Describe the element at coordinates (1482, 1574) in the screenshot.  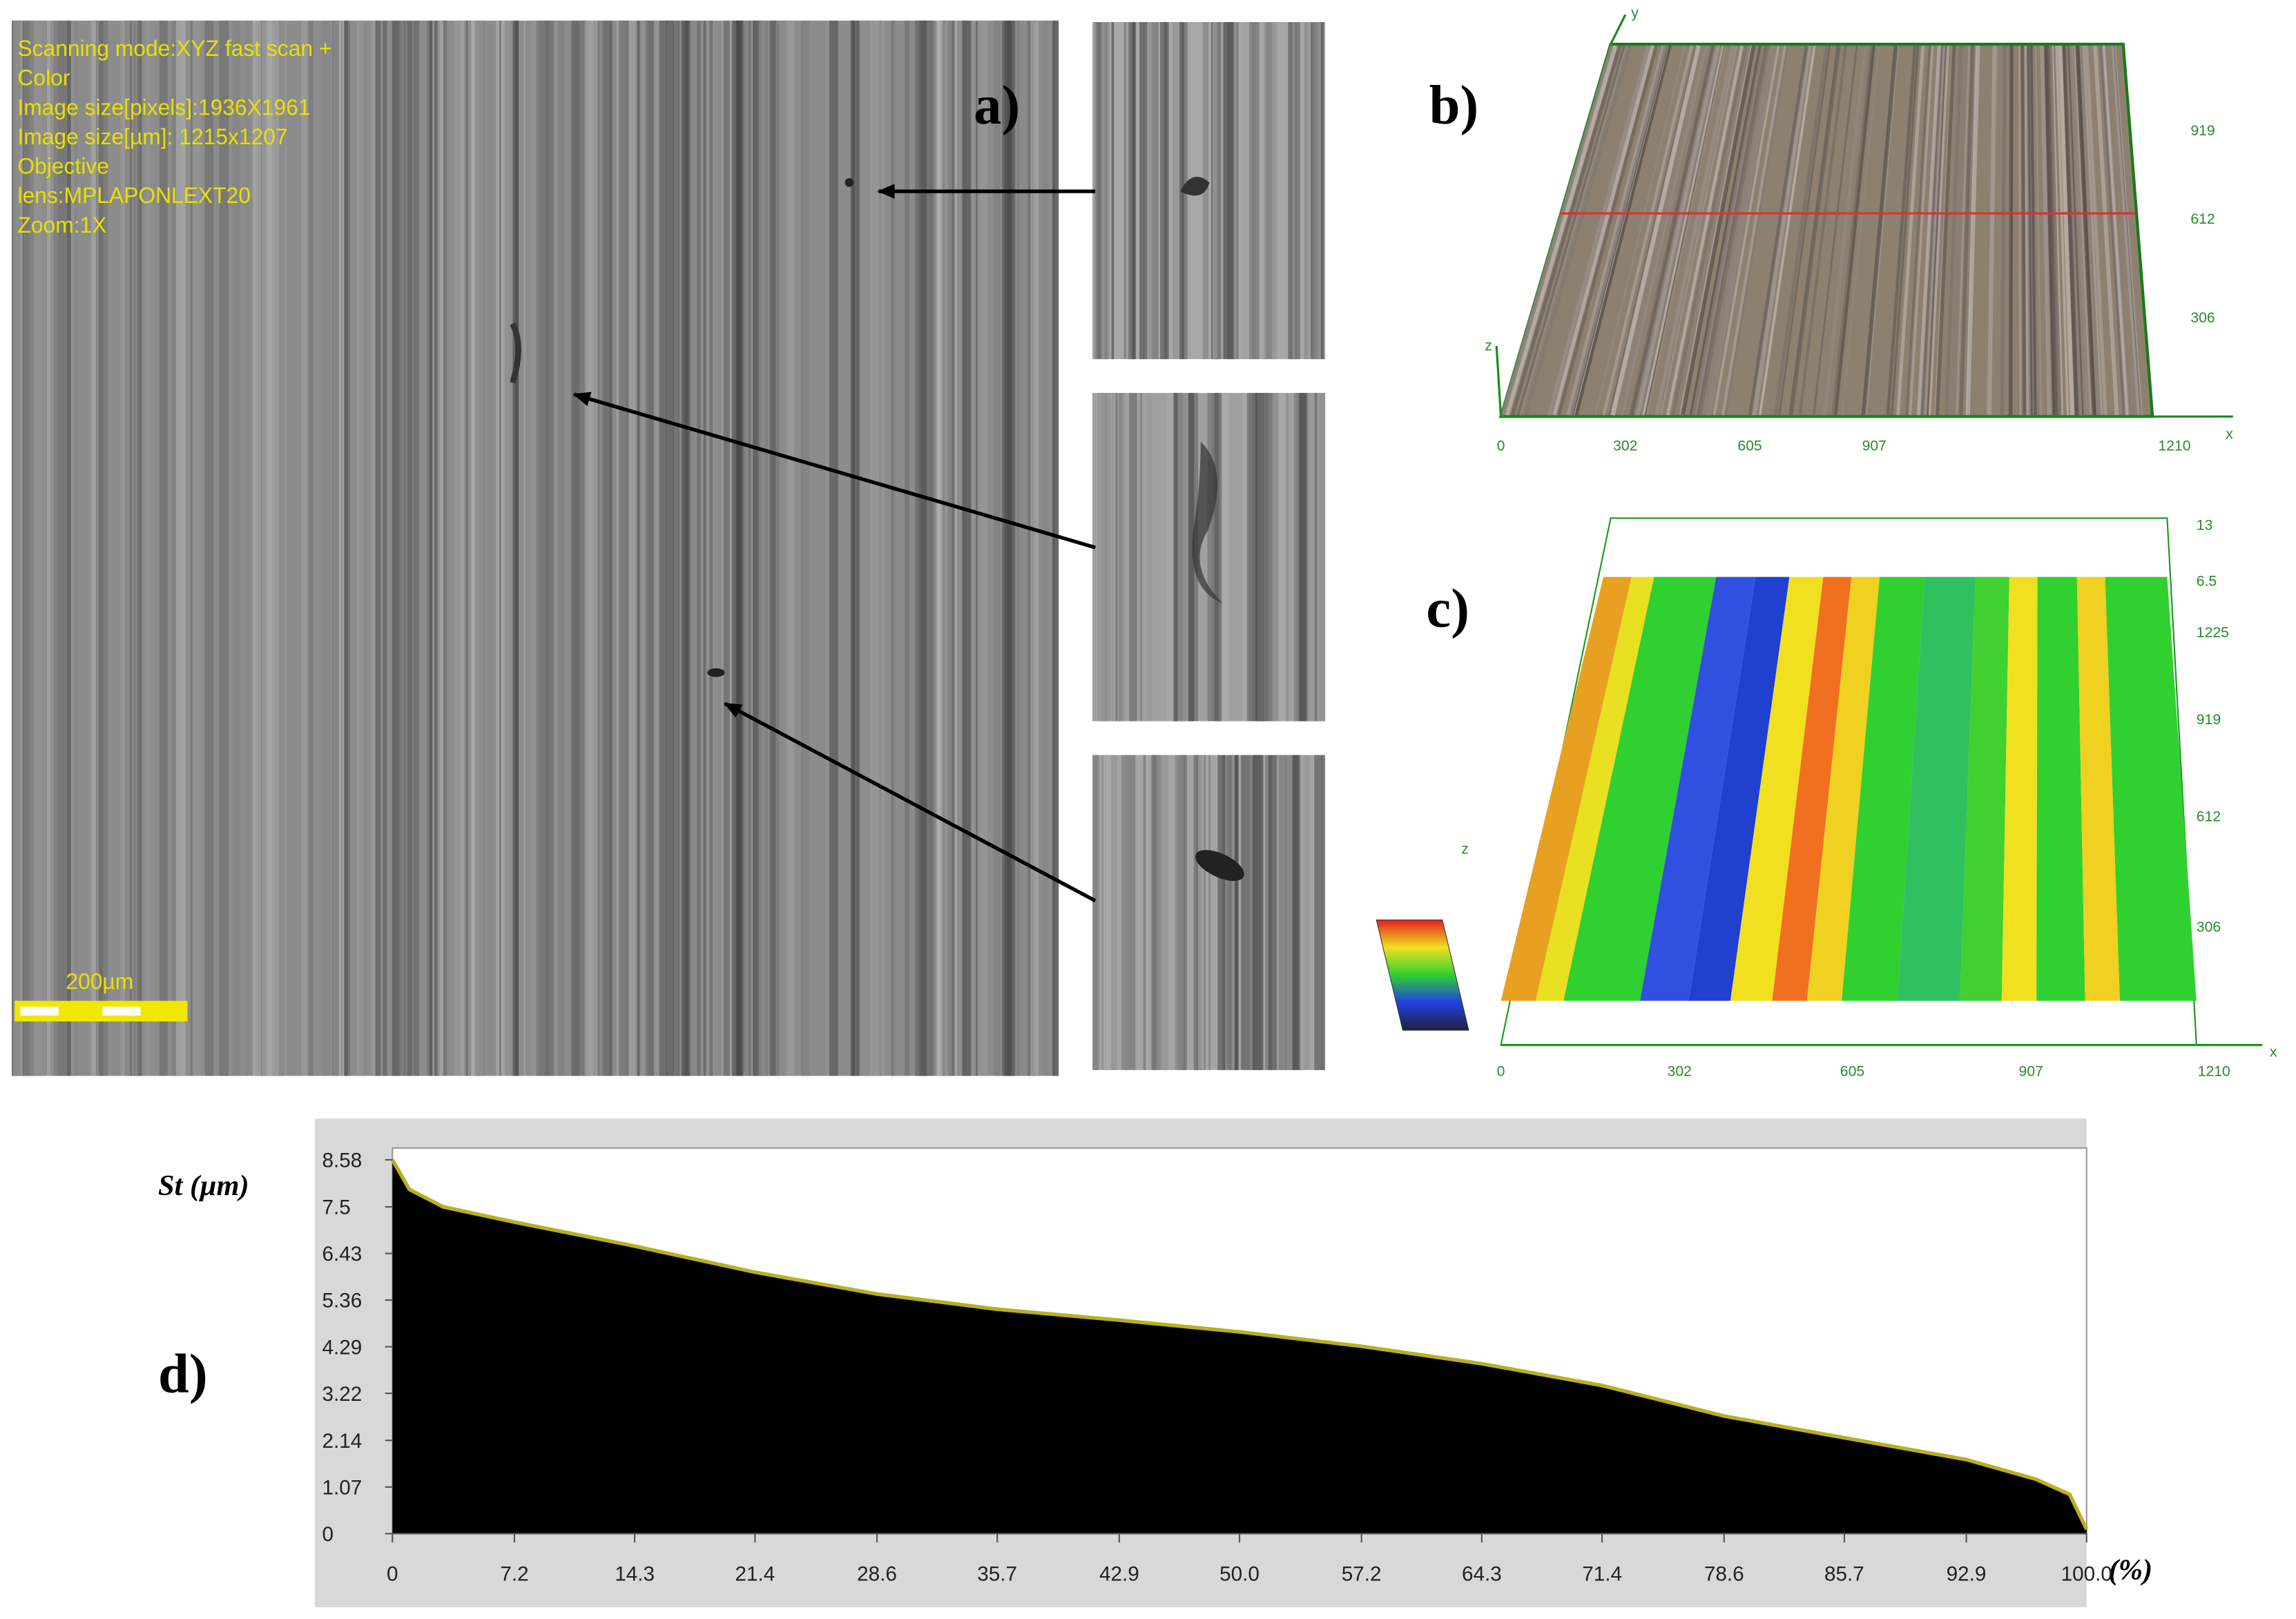
I see `x-tick-label: 64.3` at that location.